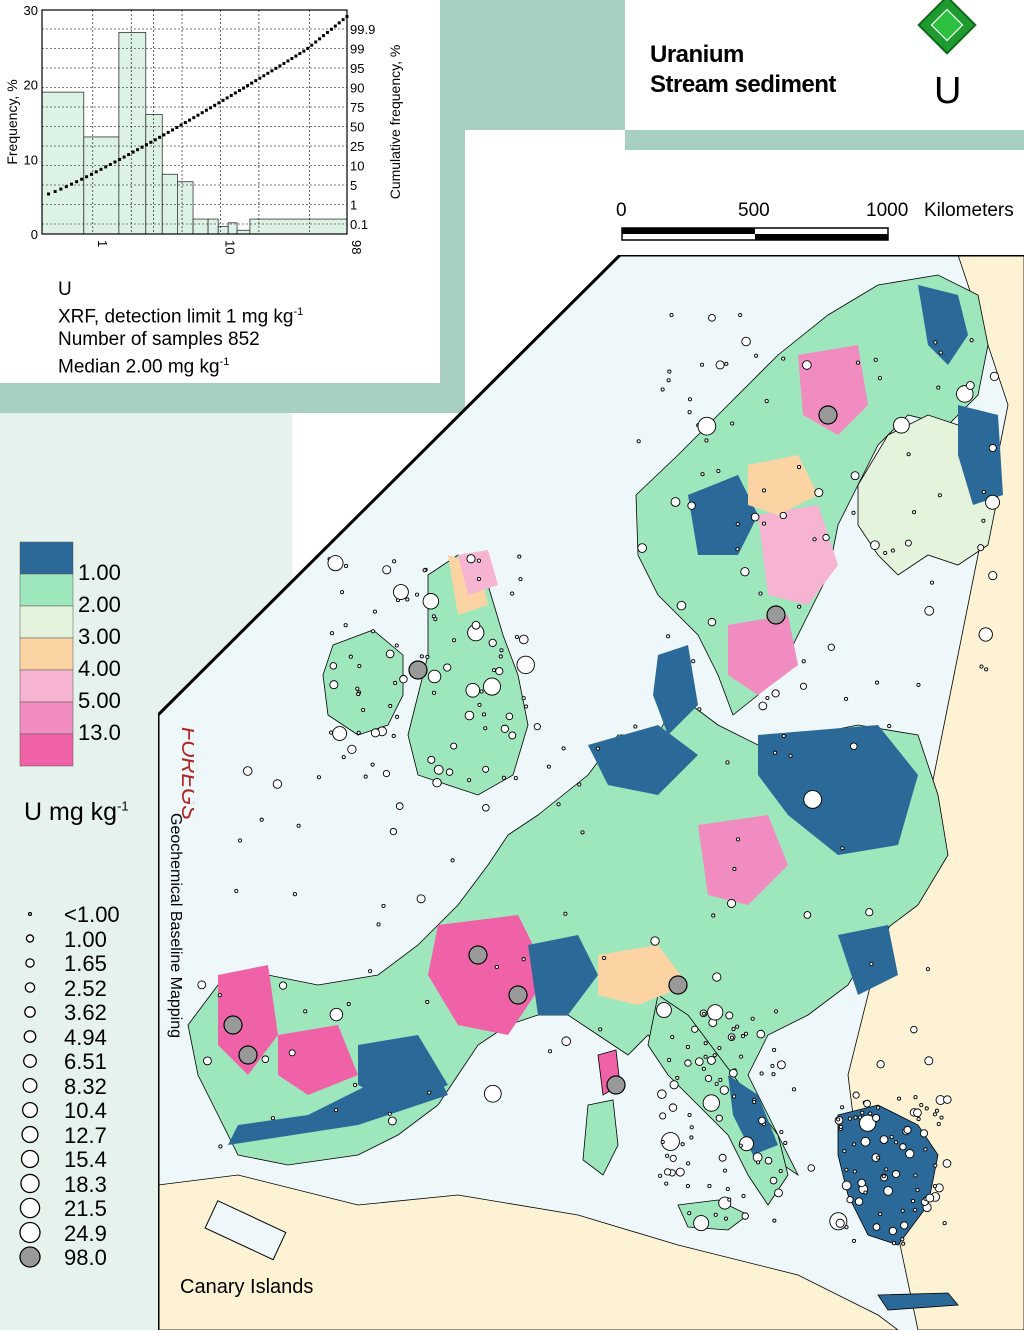  I want to click on cum-tick-label: 99, so click(357, 49).